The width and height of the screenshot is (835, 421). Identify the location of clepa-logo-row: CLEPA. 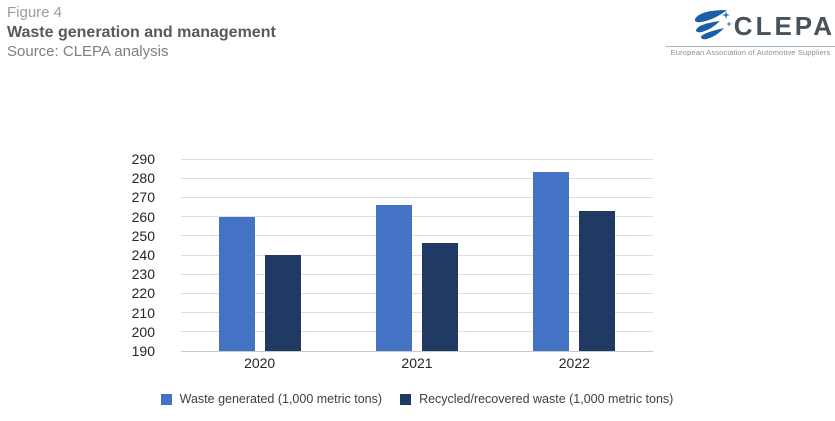
(750, 26).